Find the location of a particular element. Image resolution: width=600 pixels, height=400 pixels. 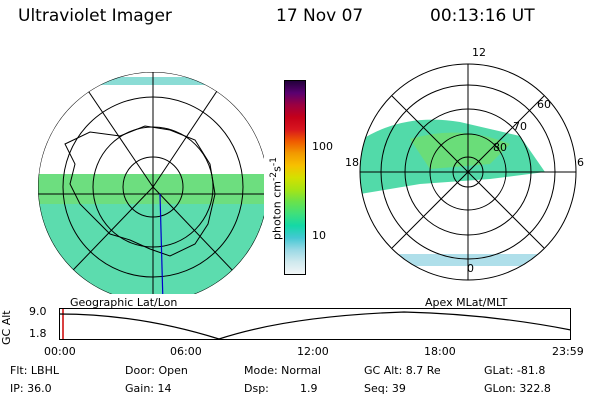

altitude-xtick-1200: 12:00 is located at coordinates (313, 351).